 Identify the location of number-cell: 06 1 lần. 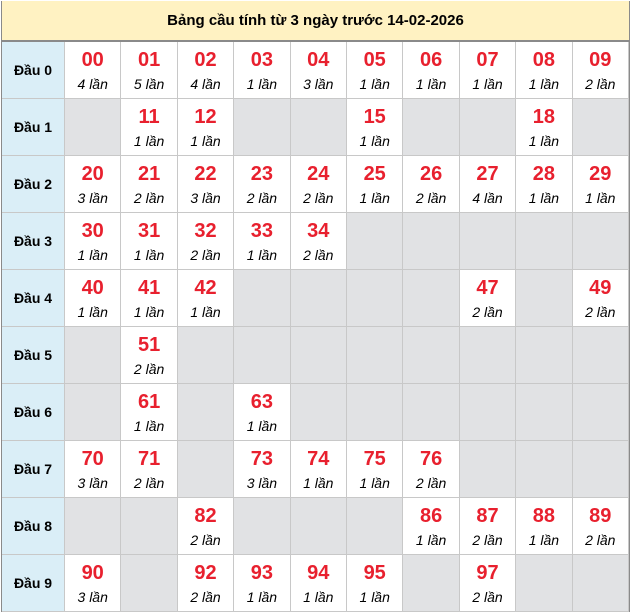
(431, 70).